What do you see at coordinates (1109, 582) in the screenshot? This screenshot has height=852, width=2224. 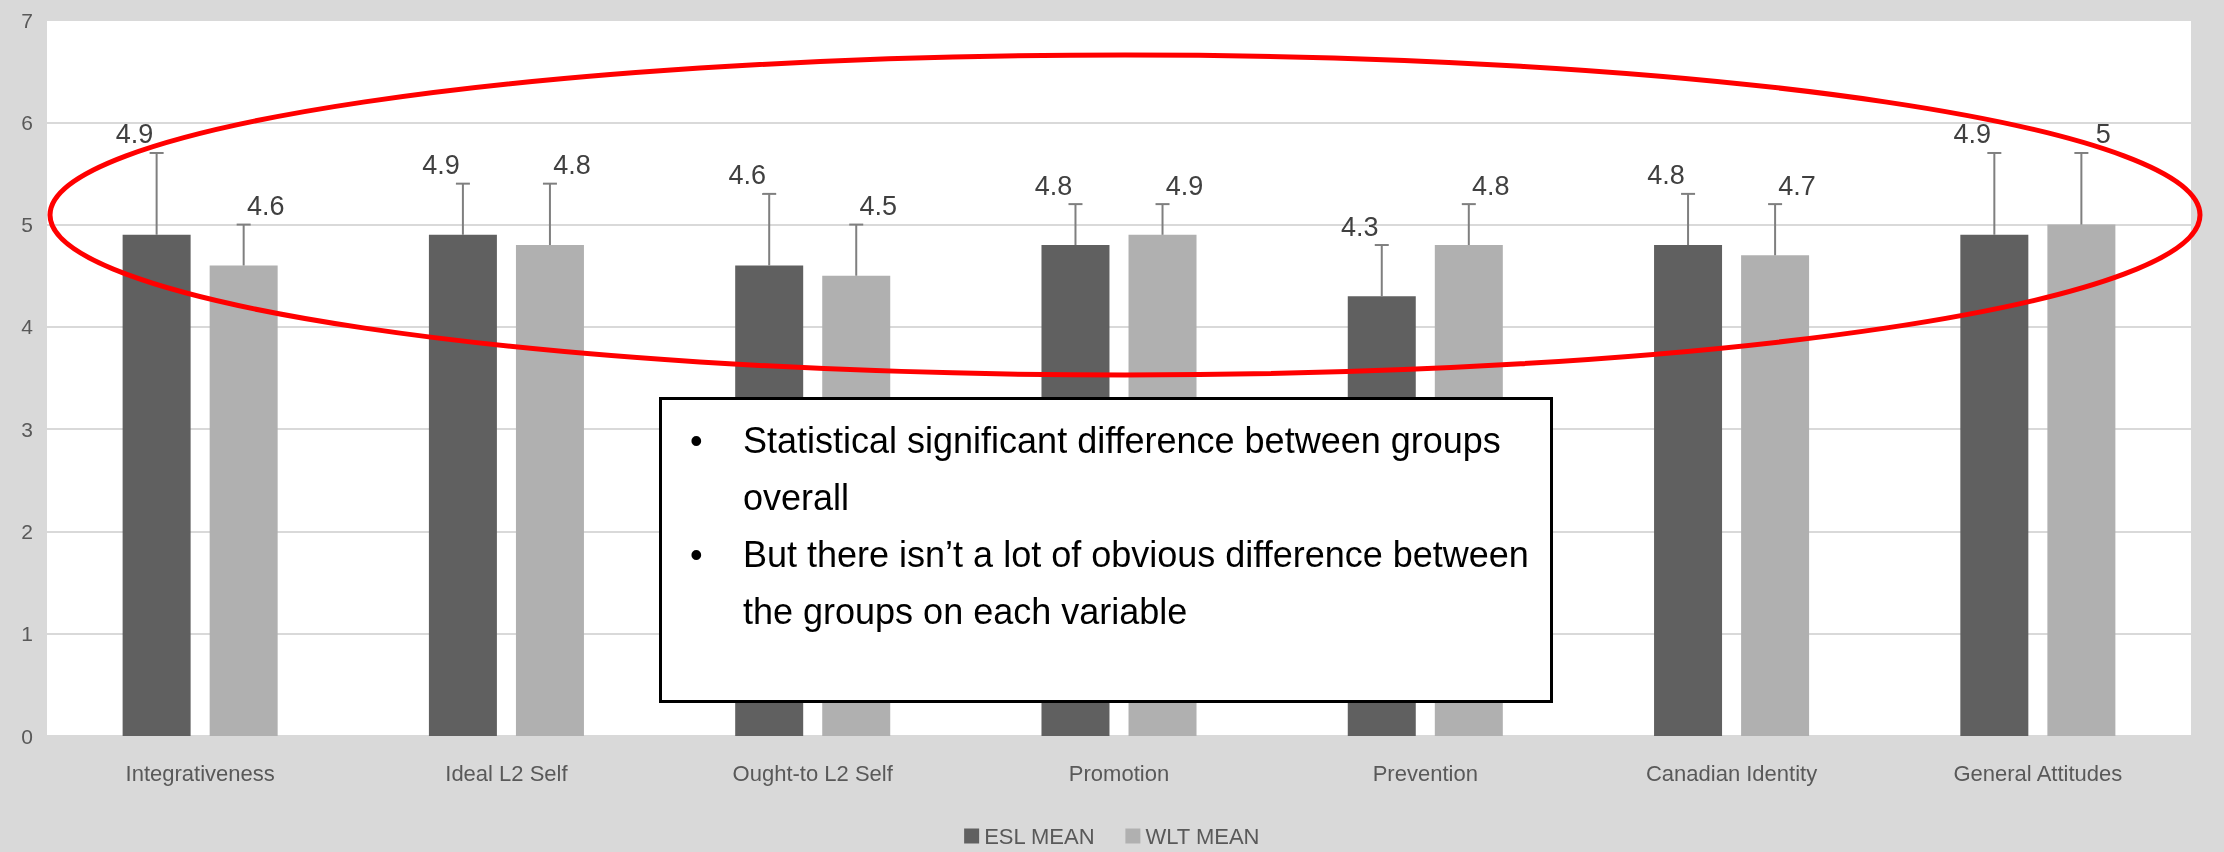 I see `annotation: • But there isn’t a lot of obvious difference between the groups on each variable` at bounding box center [1109, 582].